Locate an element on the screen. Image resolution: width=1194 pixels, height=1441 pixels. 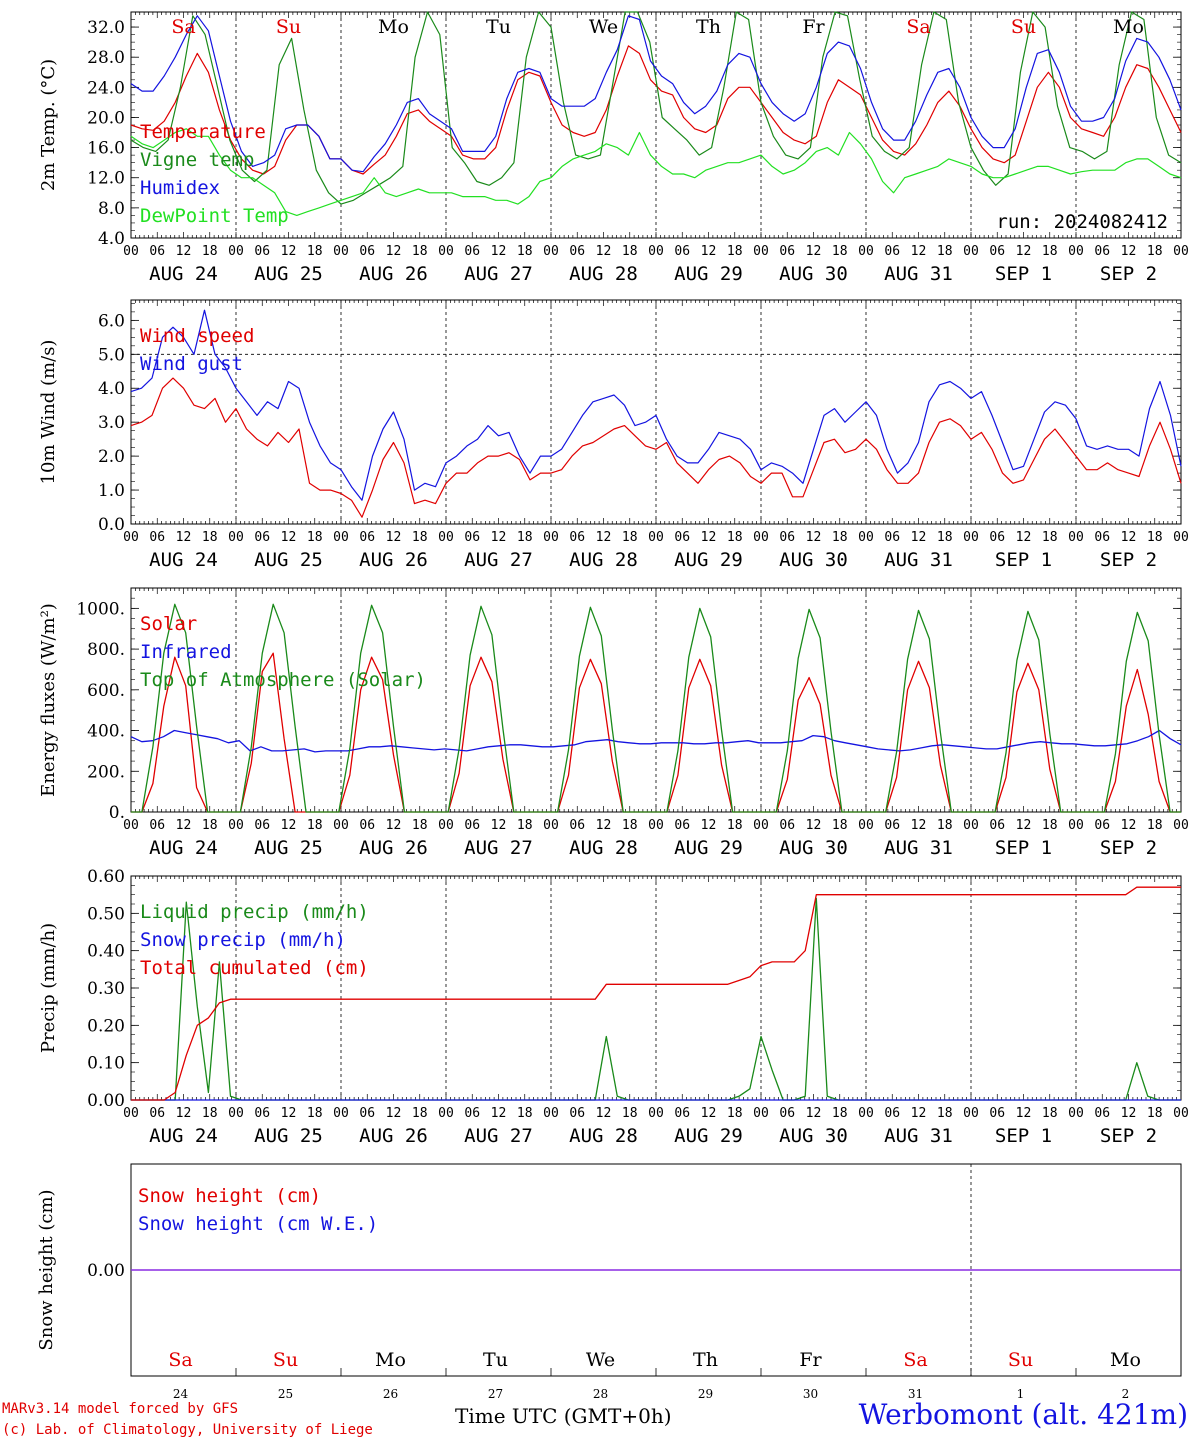
x-day-label: SEP 2 is located at coordinates (1128, 1136).